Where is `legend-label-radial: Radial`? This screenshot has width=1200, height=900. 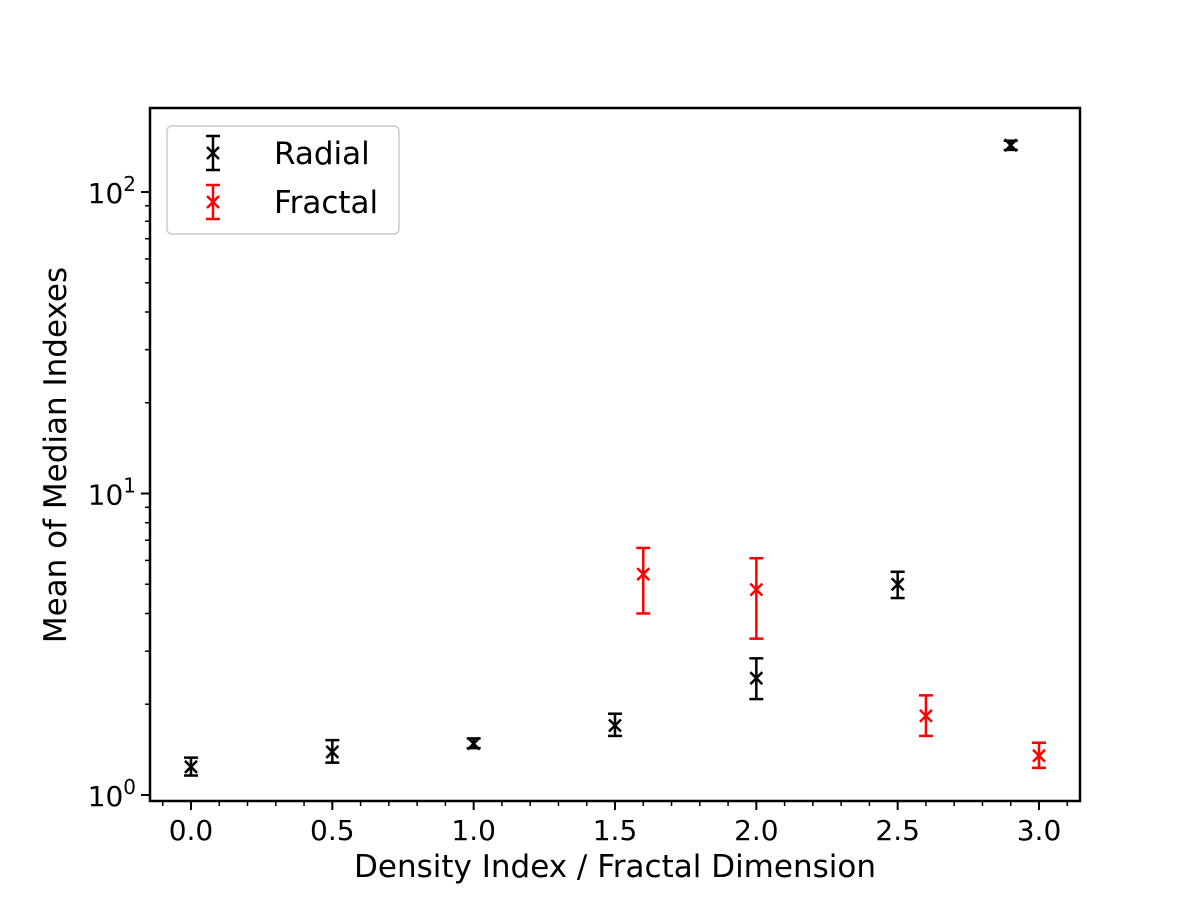
legend-label-radial: Radial is located at coordinates (322, 154).